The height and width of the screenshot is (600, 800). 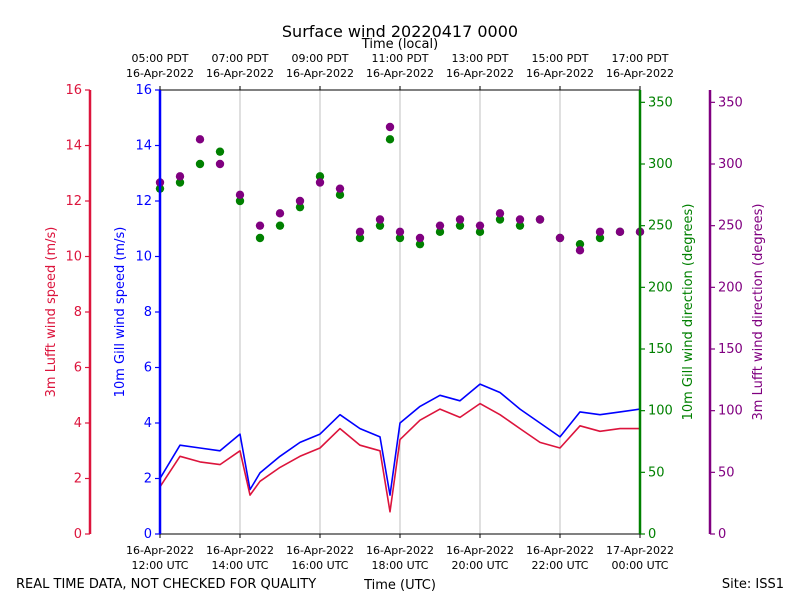 What do you see at coordinates (660, 349) in the screenshot?
I see `gill-direction-axis-tick-label: 150` at bounding box center [660, 349].